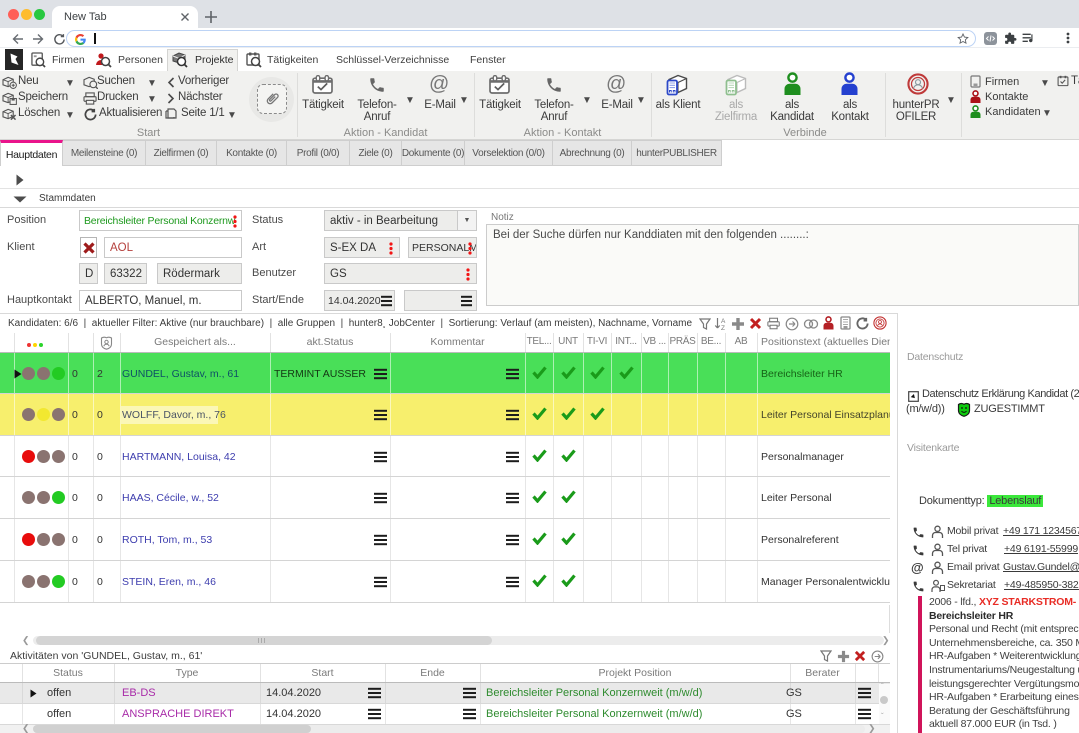  Describe the element at coordinates (723, 328) in the screenshot. I see `svg-text: Z` at that location.